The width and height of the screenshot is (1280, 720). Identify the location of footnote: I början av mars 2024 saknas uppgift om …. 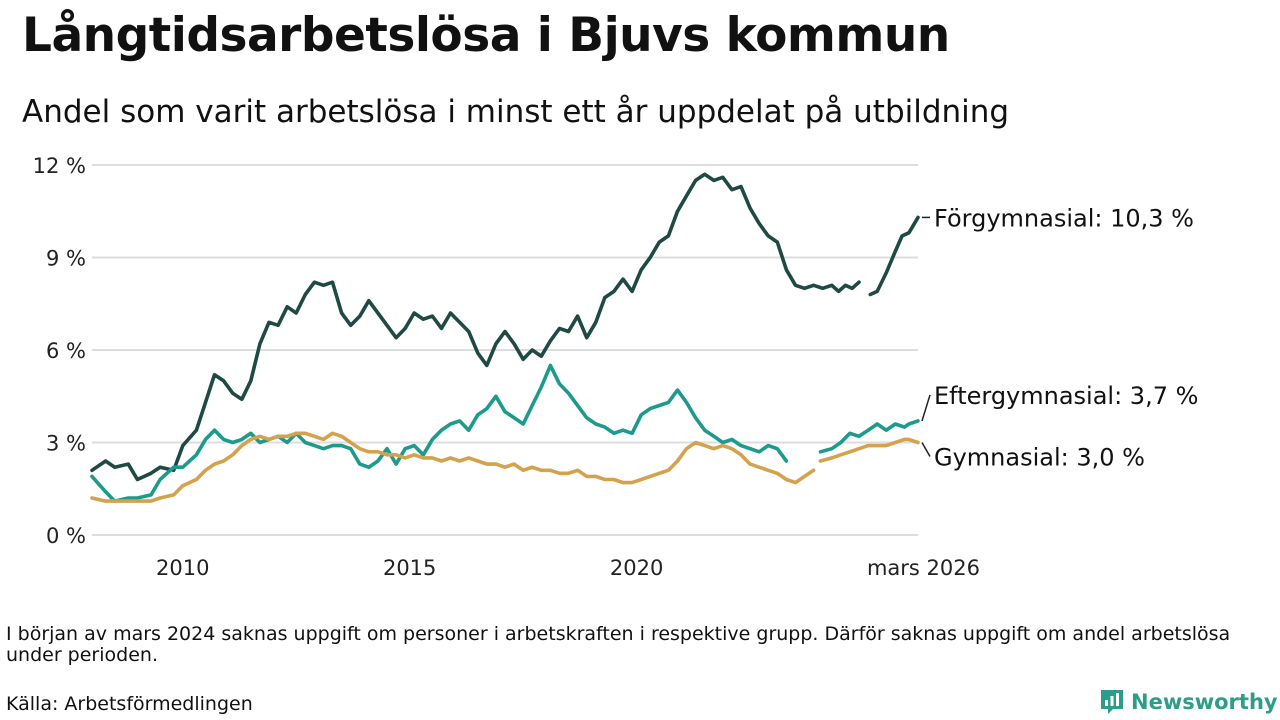
(618, 644).